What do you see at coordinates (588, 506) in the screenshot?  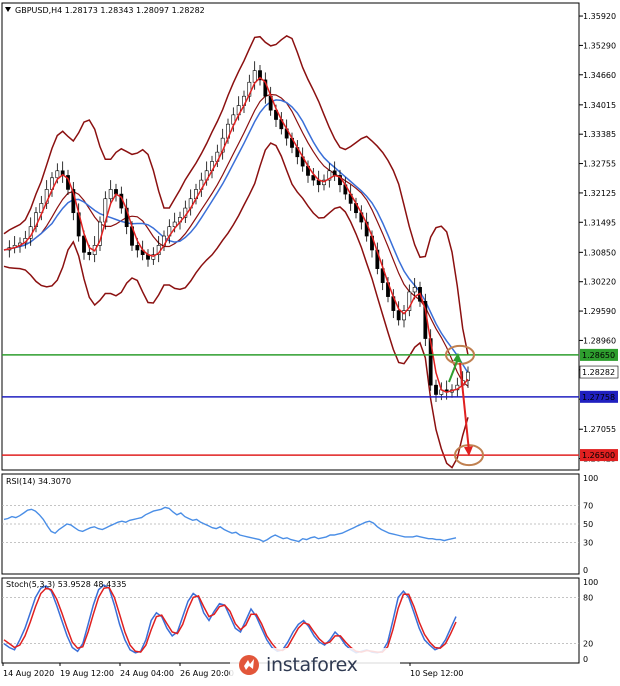 I see `rsi-y-tick-label: 70` at bounding box center [588, 506].